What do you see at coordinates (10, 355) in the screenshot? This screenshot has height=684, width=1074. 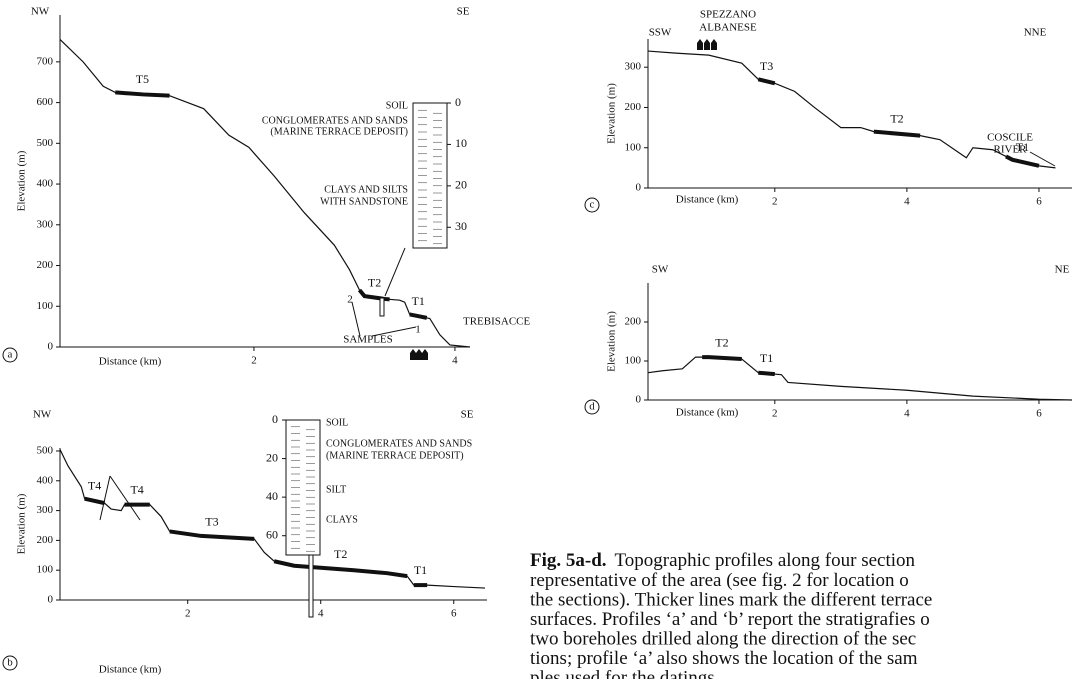 I see `panel-letter: a` at bounding box center [10, 355].